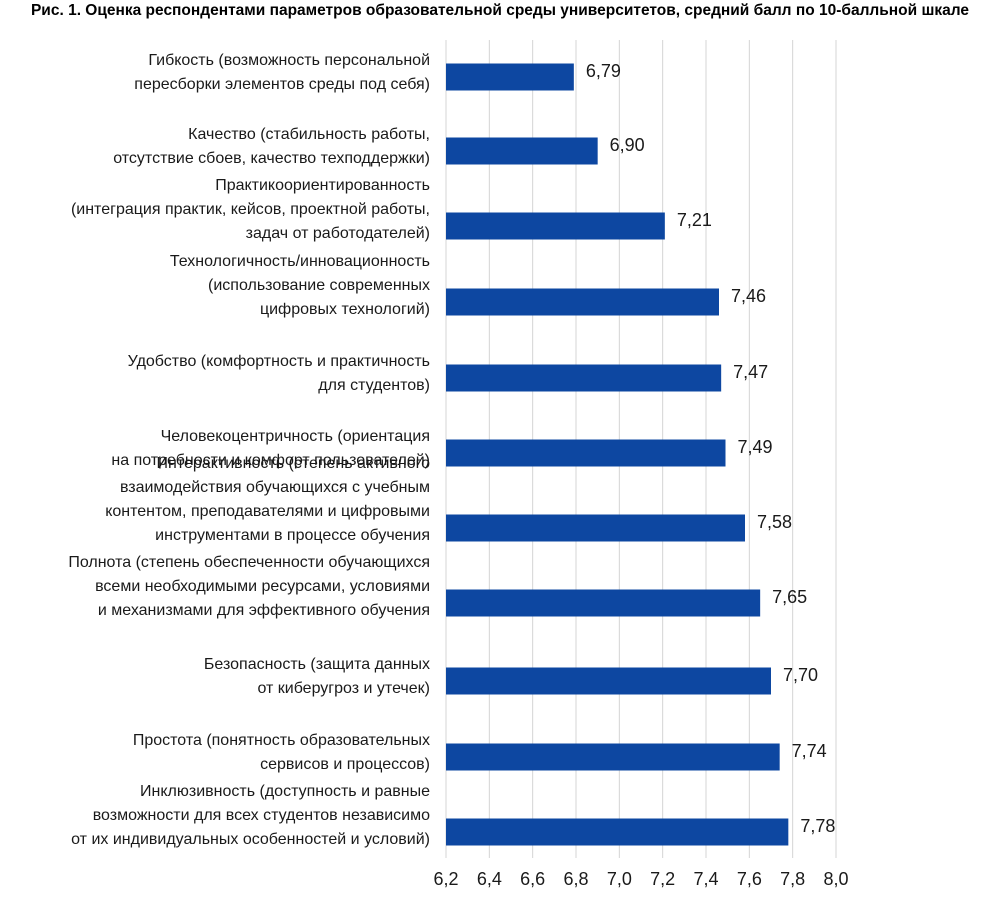 The image size is (1000, 900). Describe the element at coordinates (789, 597) in the screenshot. I see `data-label: 7,65` at that location.